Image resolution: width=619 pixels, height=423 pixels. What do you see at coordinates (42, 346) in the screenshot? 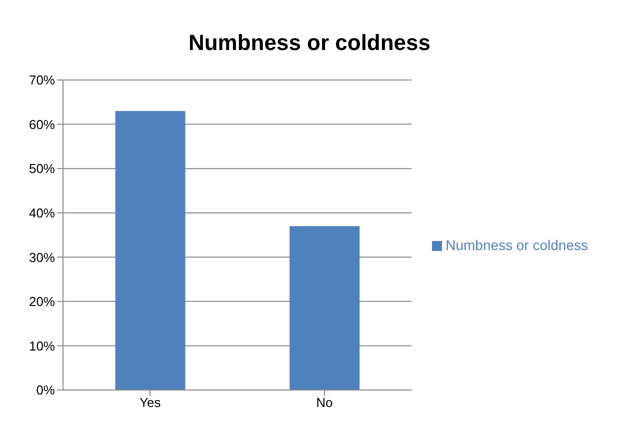
I see `y-tick-label: 10%` at bounding box center [42, 346].